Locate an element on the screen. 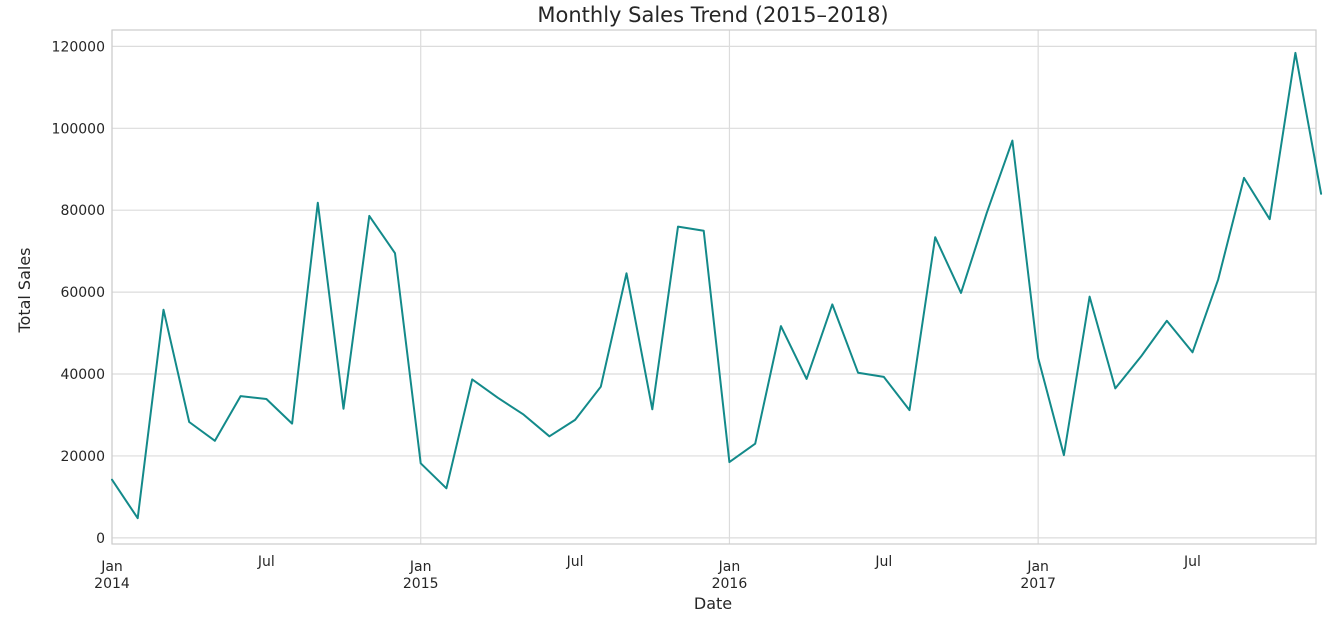  y-tick-label: 0 is located at coordinates (100, 539).